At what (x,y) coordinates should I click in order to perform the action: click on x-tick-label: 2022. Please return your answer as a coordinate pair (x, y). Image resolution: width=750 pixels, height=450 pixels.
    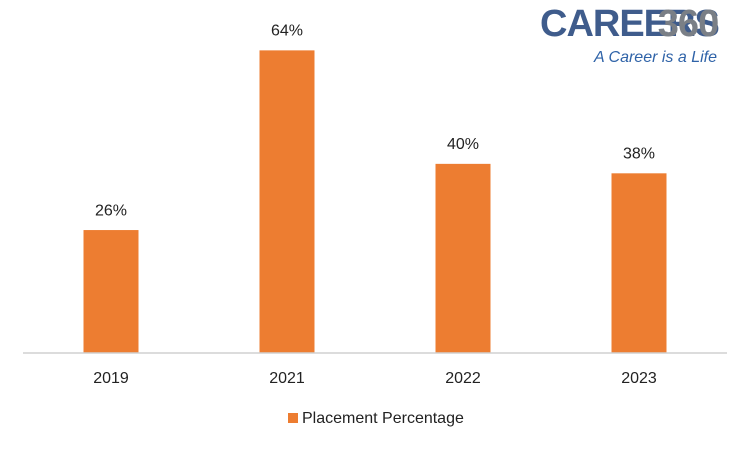
    Looking at the image, I should click on (463, 378).